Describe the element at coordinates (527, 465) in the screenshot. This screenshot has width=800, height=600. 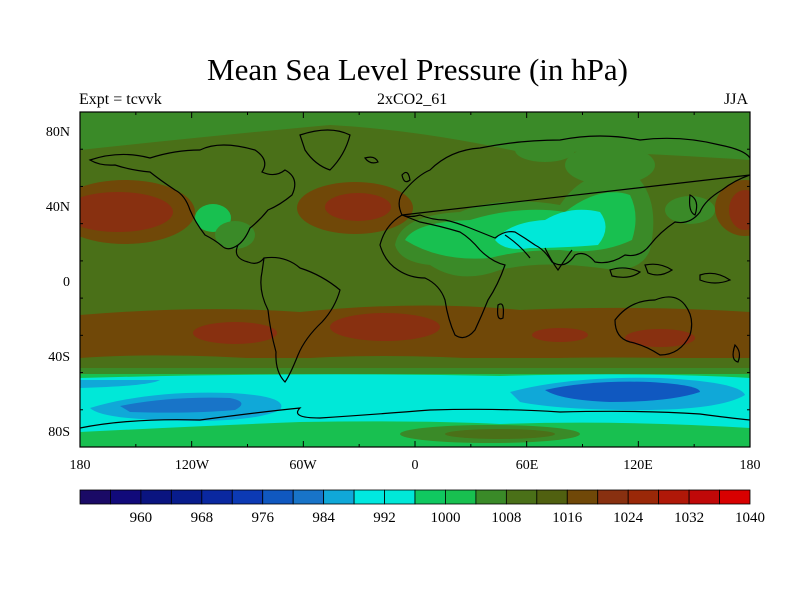
I see `lon-tick-label: 60E` at that location.